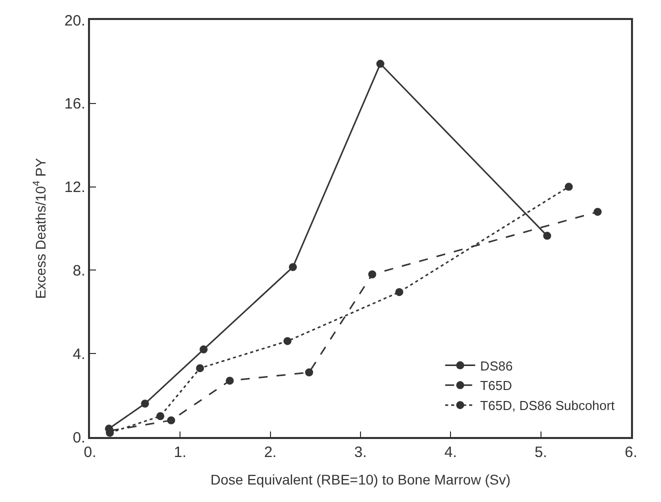 The width and height of the screenshot is (661, 502). What do you see at coordinates (360, 452) in the screenshot?
I see `x-tick-label: 3.` at bounding box center [360, 452].